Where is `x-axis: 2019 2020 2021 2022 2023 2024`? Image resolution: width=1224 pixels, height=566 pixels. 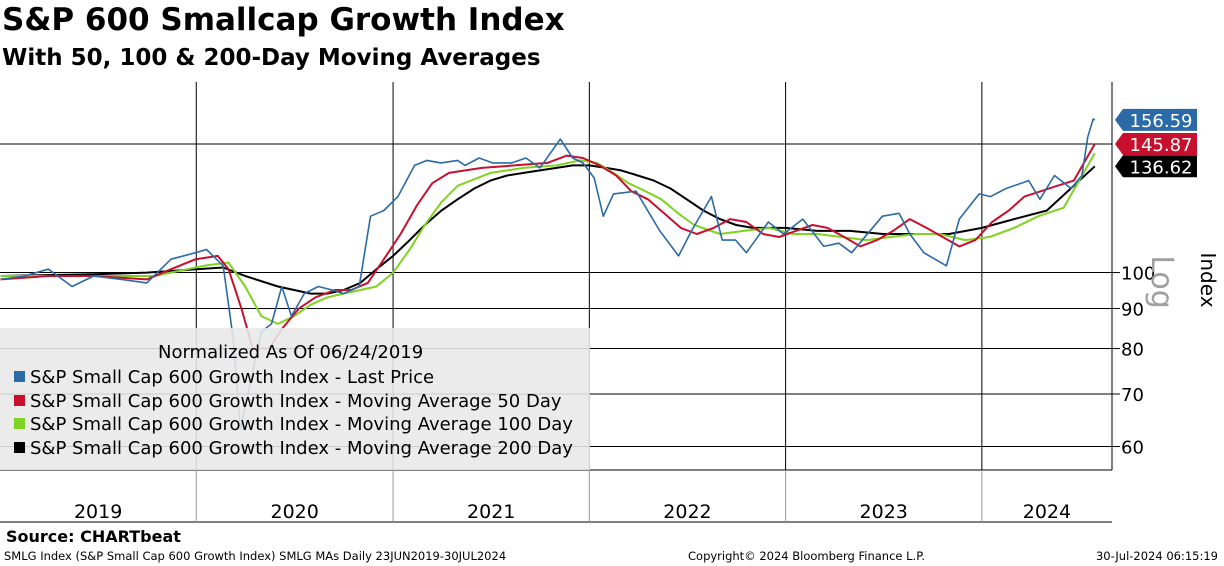 x-axis: 2019 2020 2021 2022 2023 2024 is located at coordinates (572, 512).